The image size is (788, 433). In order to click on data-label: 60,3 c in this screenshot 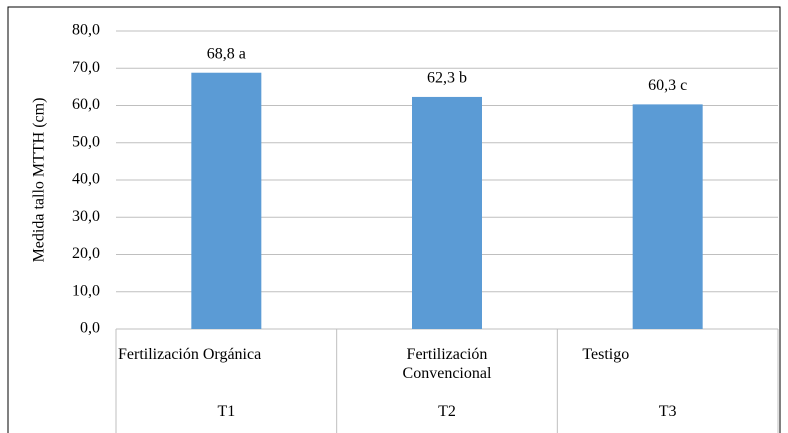, I will do `click(667, 85)`.